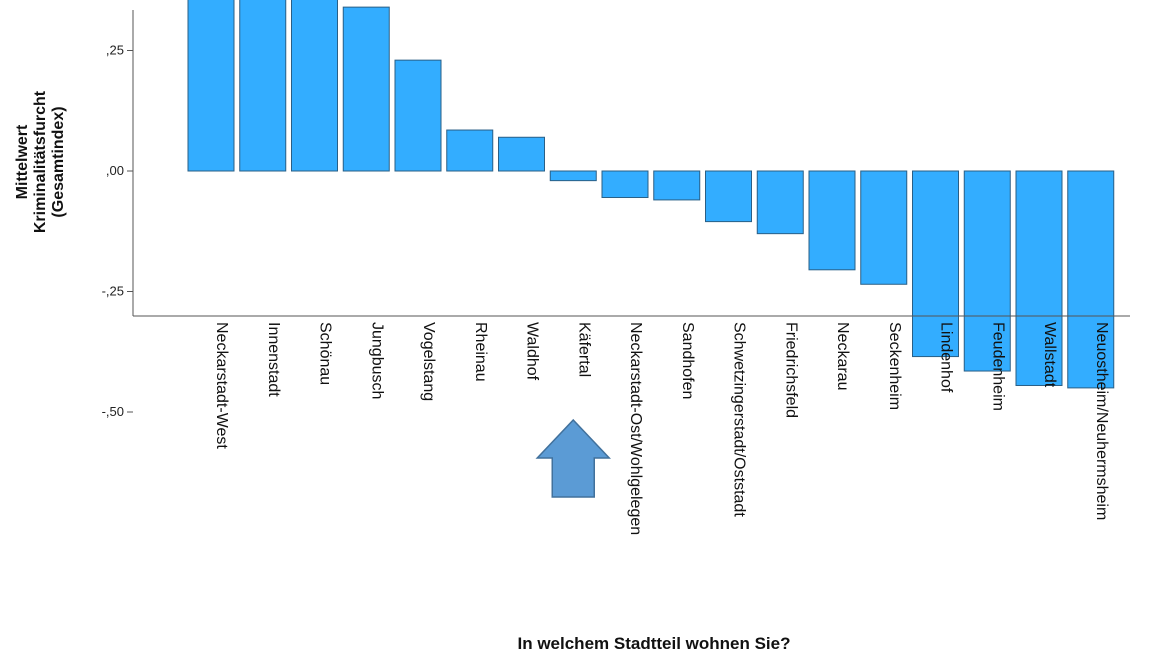 The width and height of the screenshot is (1163, 660). Describe the element at coordinates (113, 291) in the screenshot. I see `y-tick-label: -,25` at that location.